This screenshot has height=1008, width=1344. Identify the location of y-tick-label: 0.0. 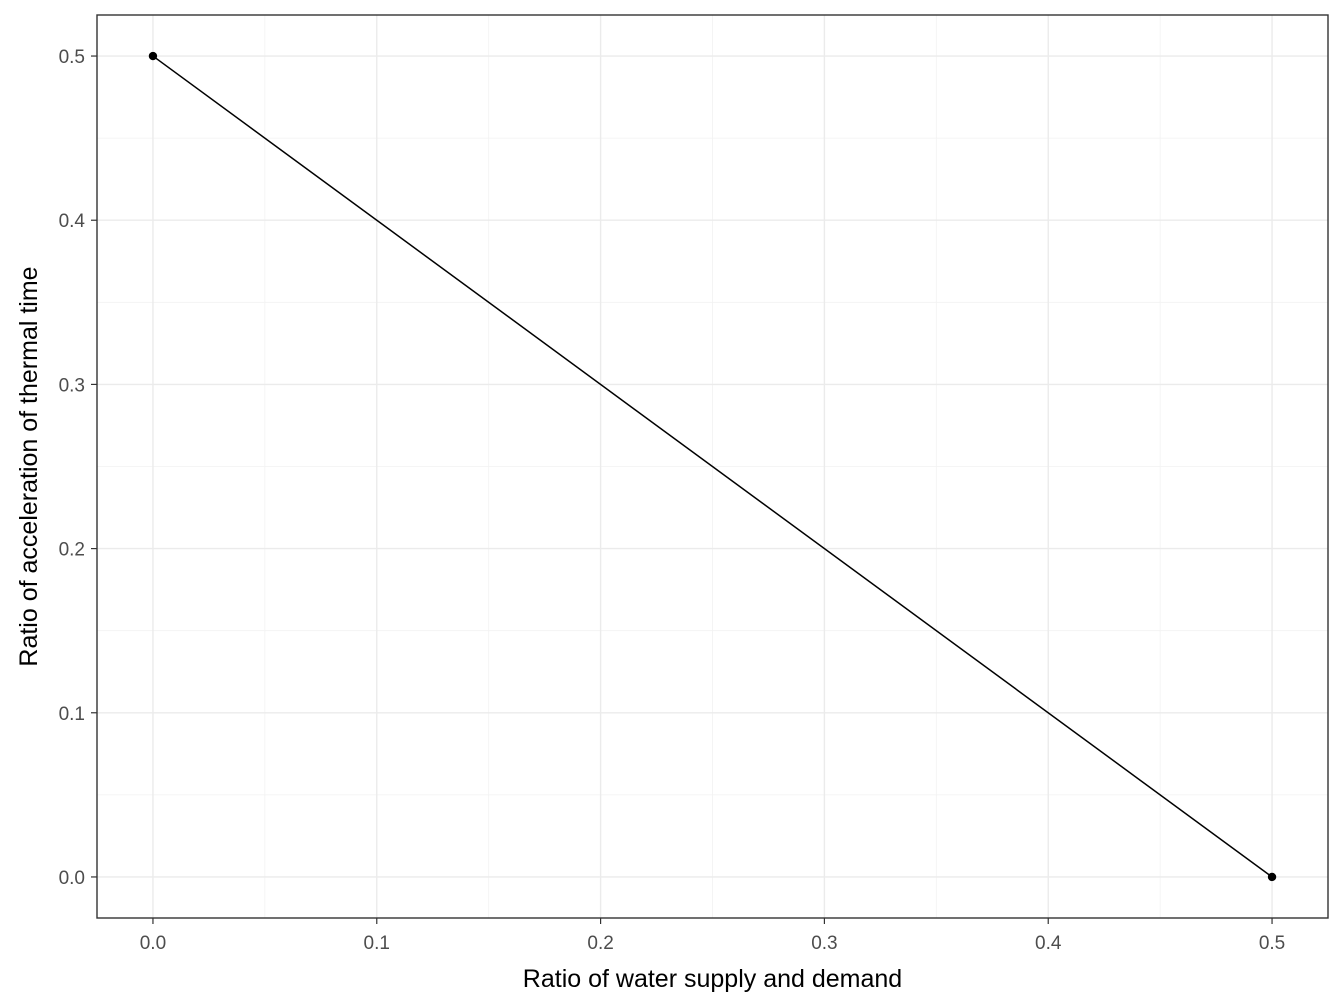
(72, 878).